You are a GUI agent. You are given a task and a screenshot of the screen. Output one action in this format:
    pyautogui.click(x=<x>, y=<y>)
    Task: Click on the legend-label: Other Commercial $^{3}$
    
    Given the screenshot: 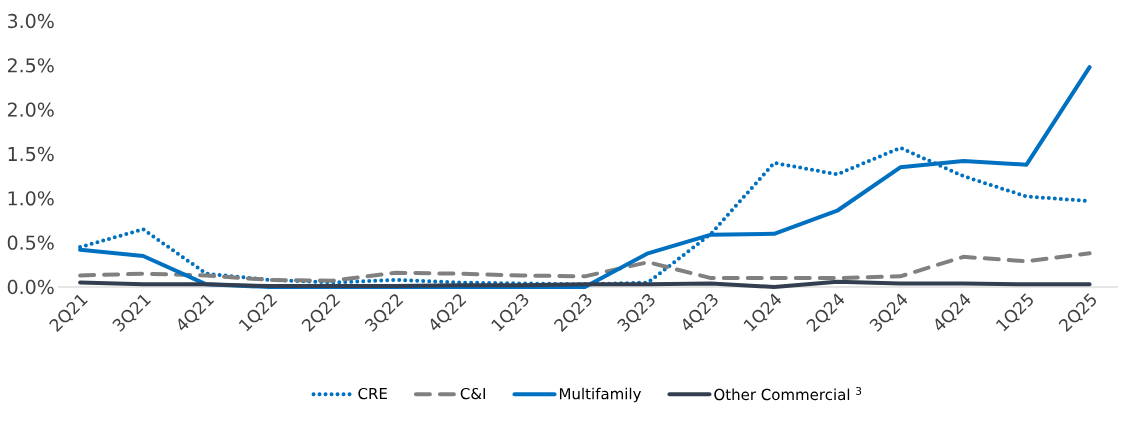 What is the action you would take?
    pyautogui.click(x=788, y=393)
    